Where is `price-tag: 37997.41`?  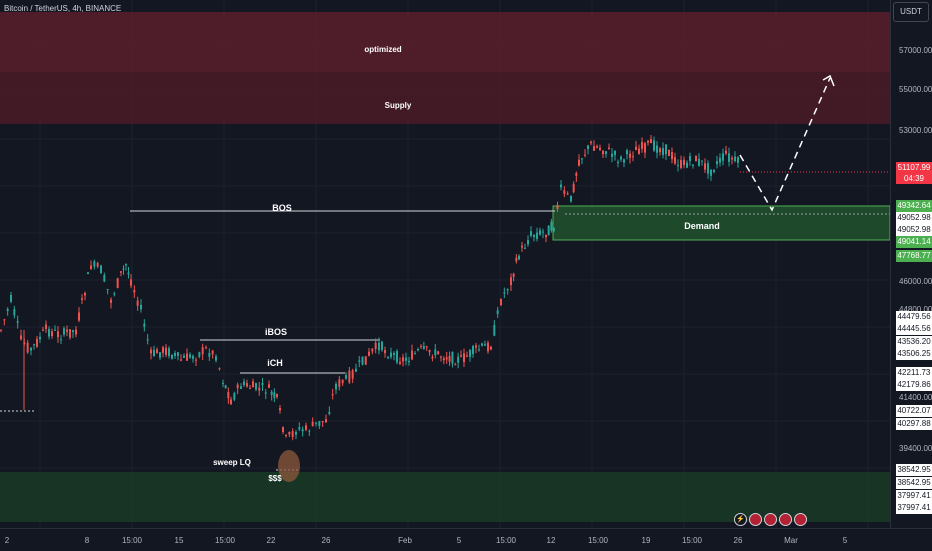
price-tag: 37997.41 is located at coordinates (914, 496).